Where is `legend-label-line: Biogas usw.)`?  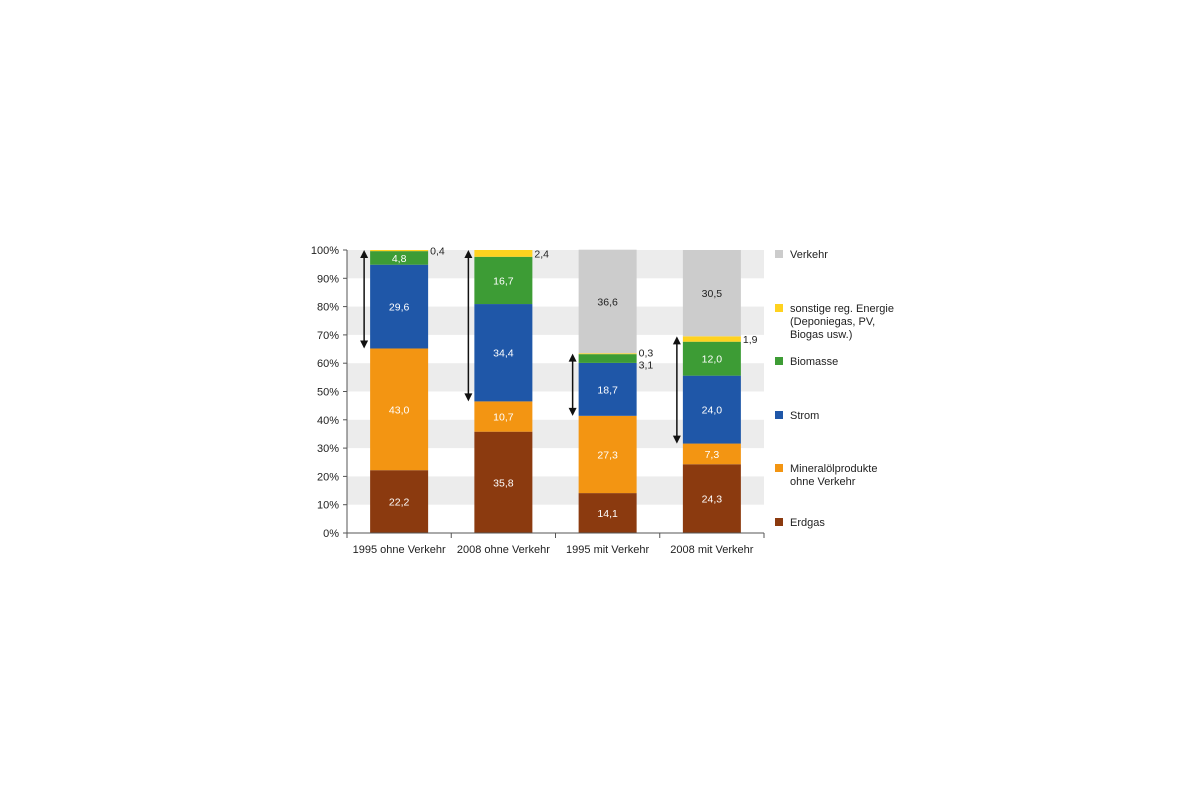
legend-label-line: Biogas usw.) is located at coordinates (821, 335).